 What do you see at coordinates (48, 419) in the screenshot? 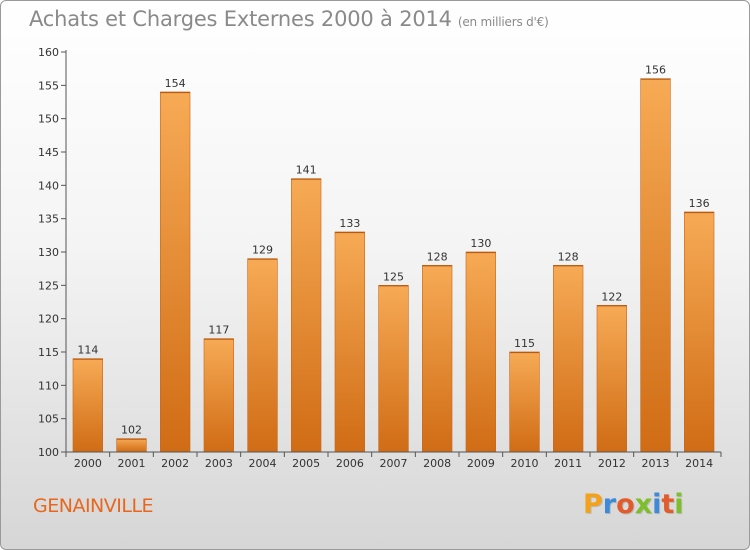
I see `y-tick-label: 105` at bounding box center [48, 419].